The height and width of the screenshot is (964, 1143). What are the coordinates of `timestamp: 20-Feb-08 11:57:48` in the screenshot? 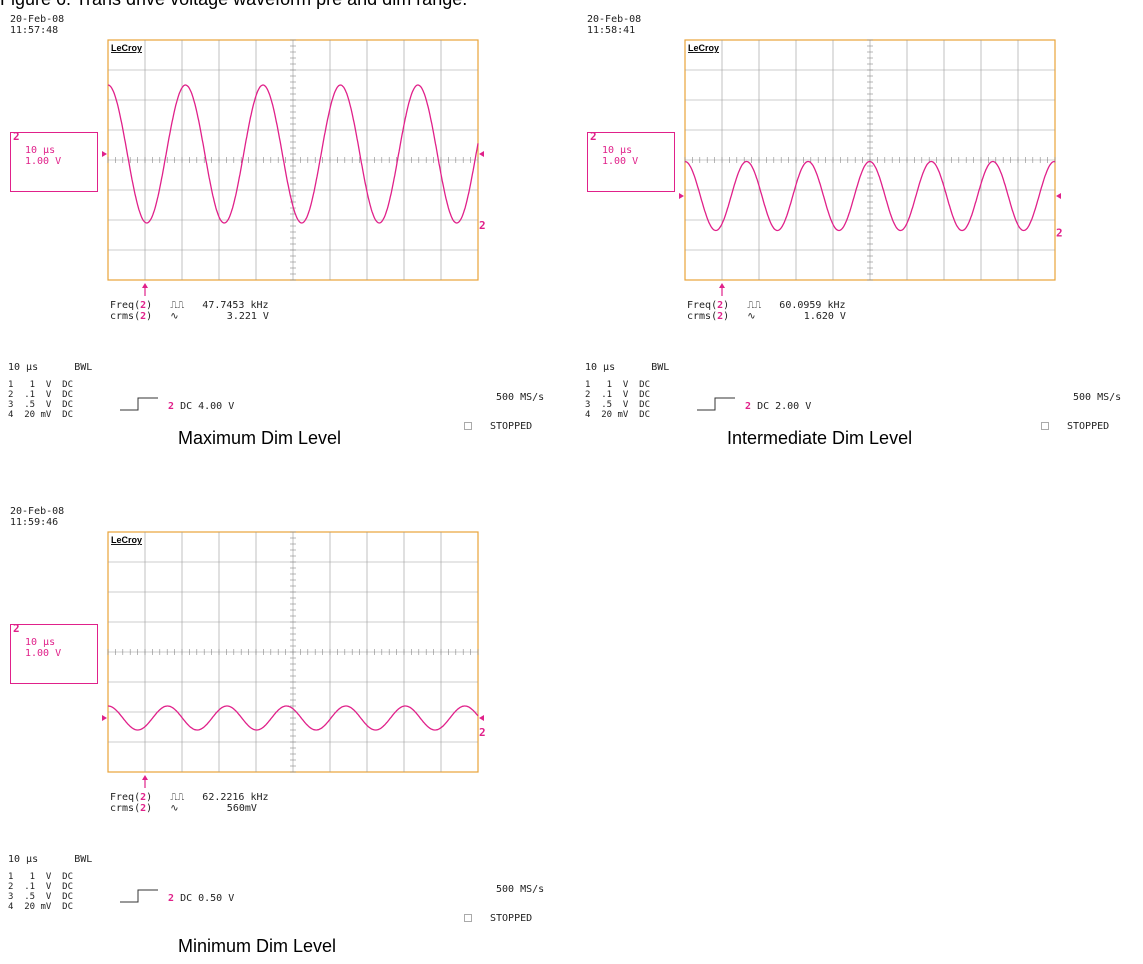 It's located at (37, 25).